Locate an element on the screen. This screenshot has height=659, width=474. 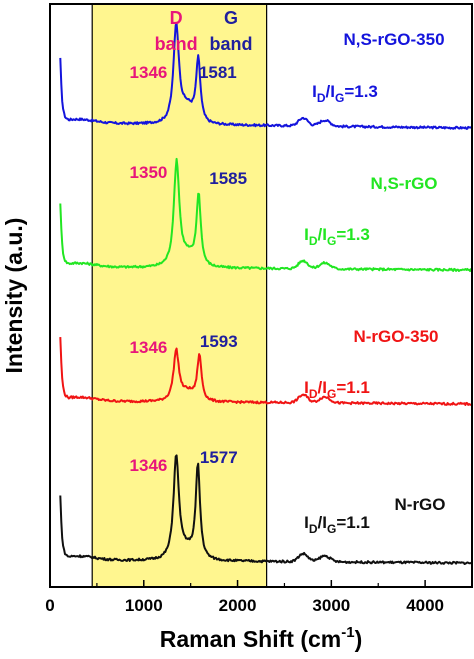
x-tick-label: 0 is located at coordinates (49, 605).